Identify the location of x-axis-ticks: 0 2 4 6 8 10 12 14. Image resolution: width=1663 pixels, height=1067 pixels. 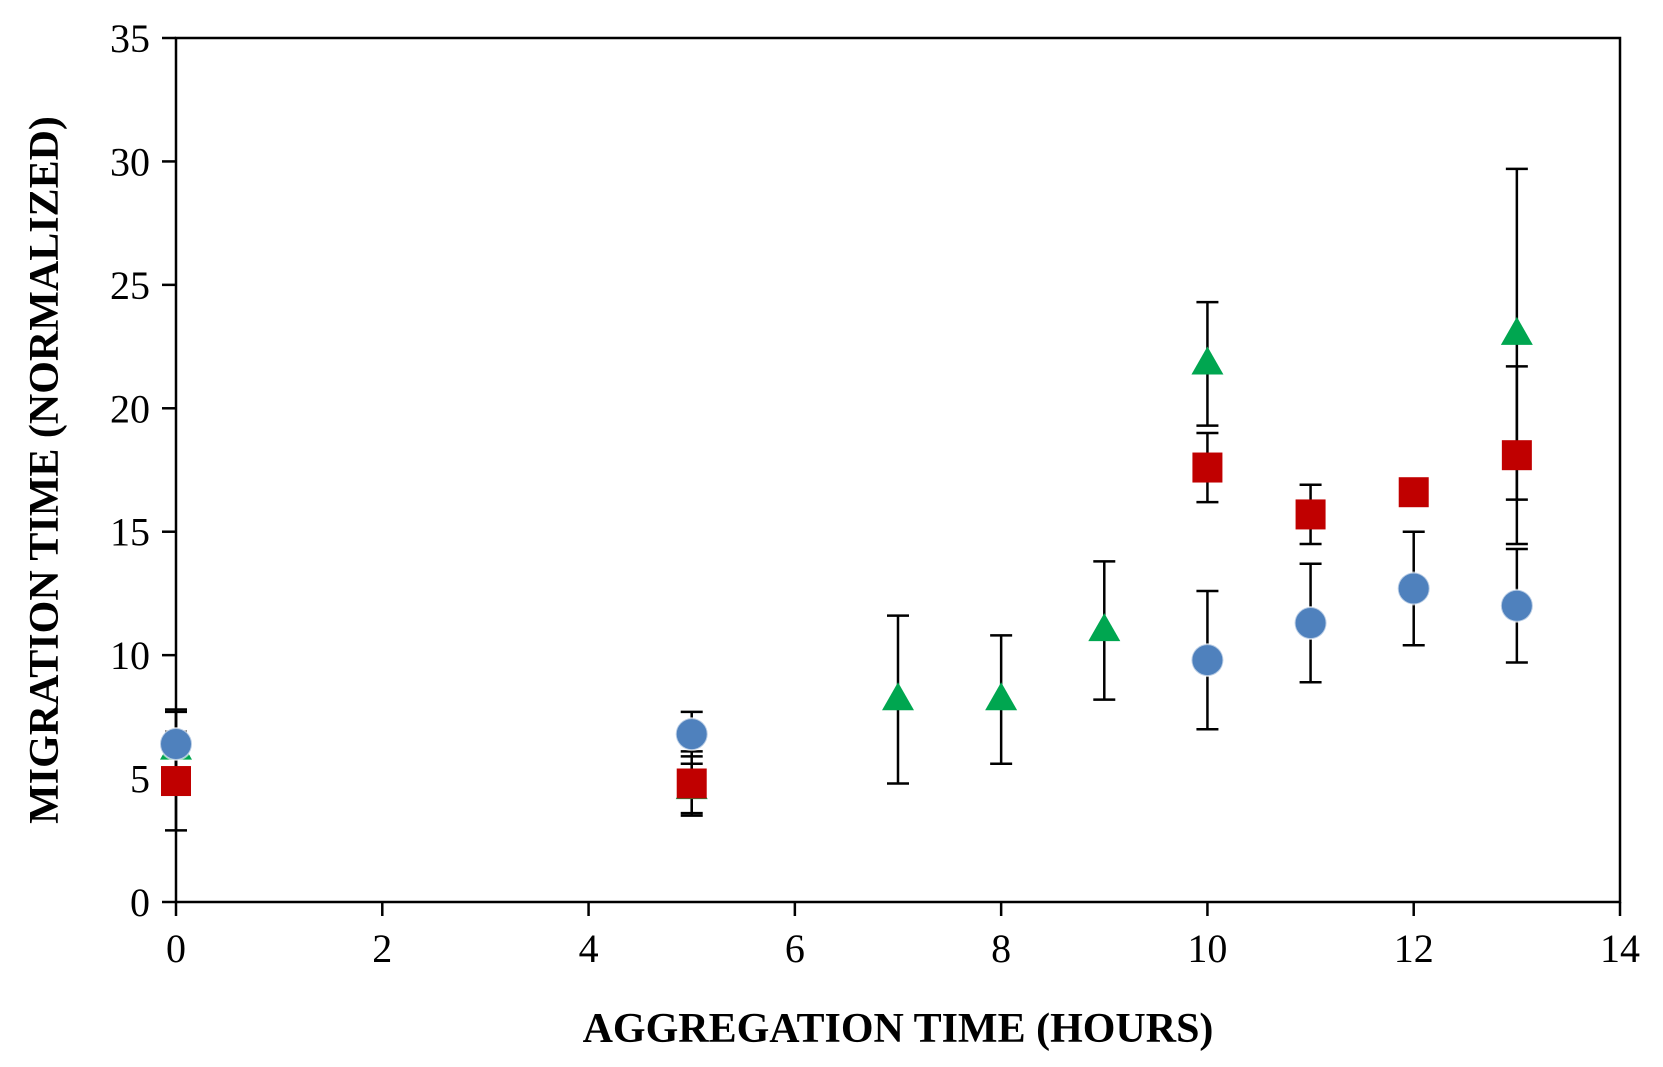
(903, 936).